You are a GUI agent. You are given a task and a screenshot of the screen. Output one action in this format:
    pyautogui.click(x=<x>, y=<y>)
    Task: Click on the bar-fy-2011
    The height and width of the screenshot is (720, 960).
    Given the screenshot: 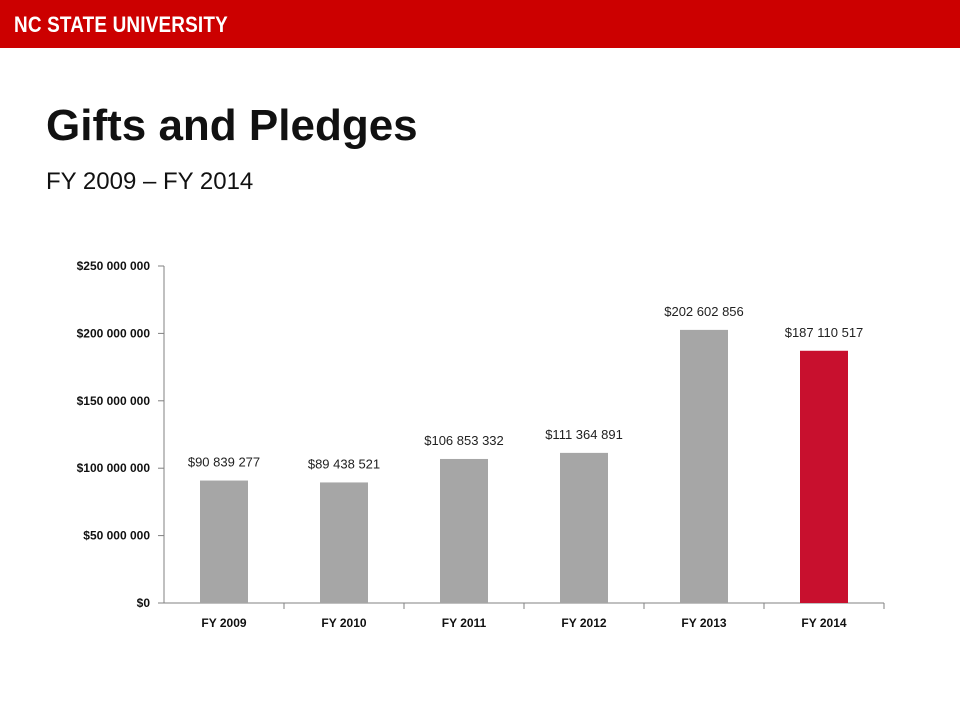 What is the action you would take?
    pyautogui.click(x=464, y=530)
    